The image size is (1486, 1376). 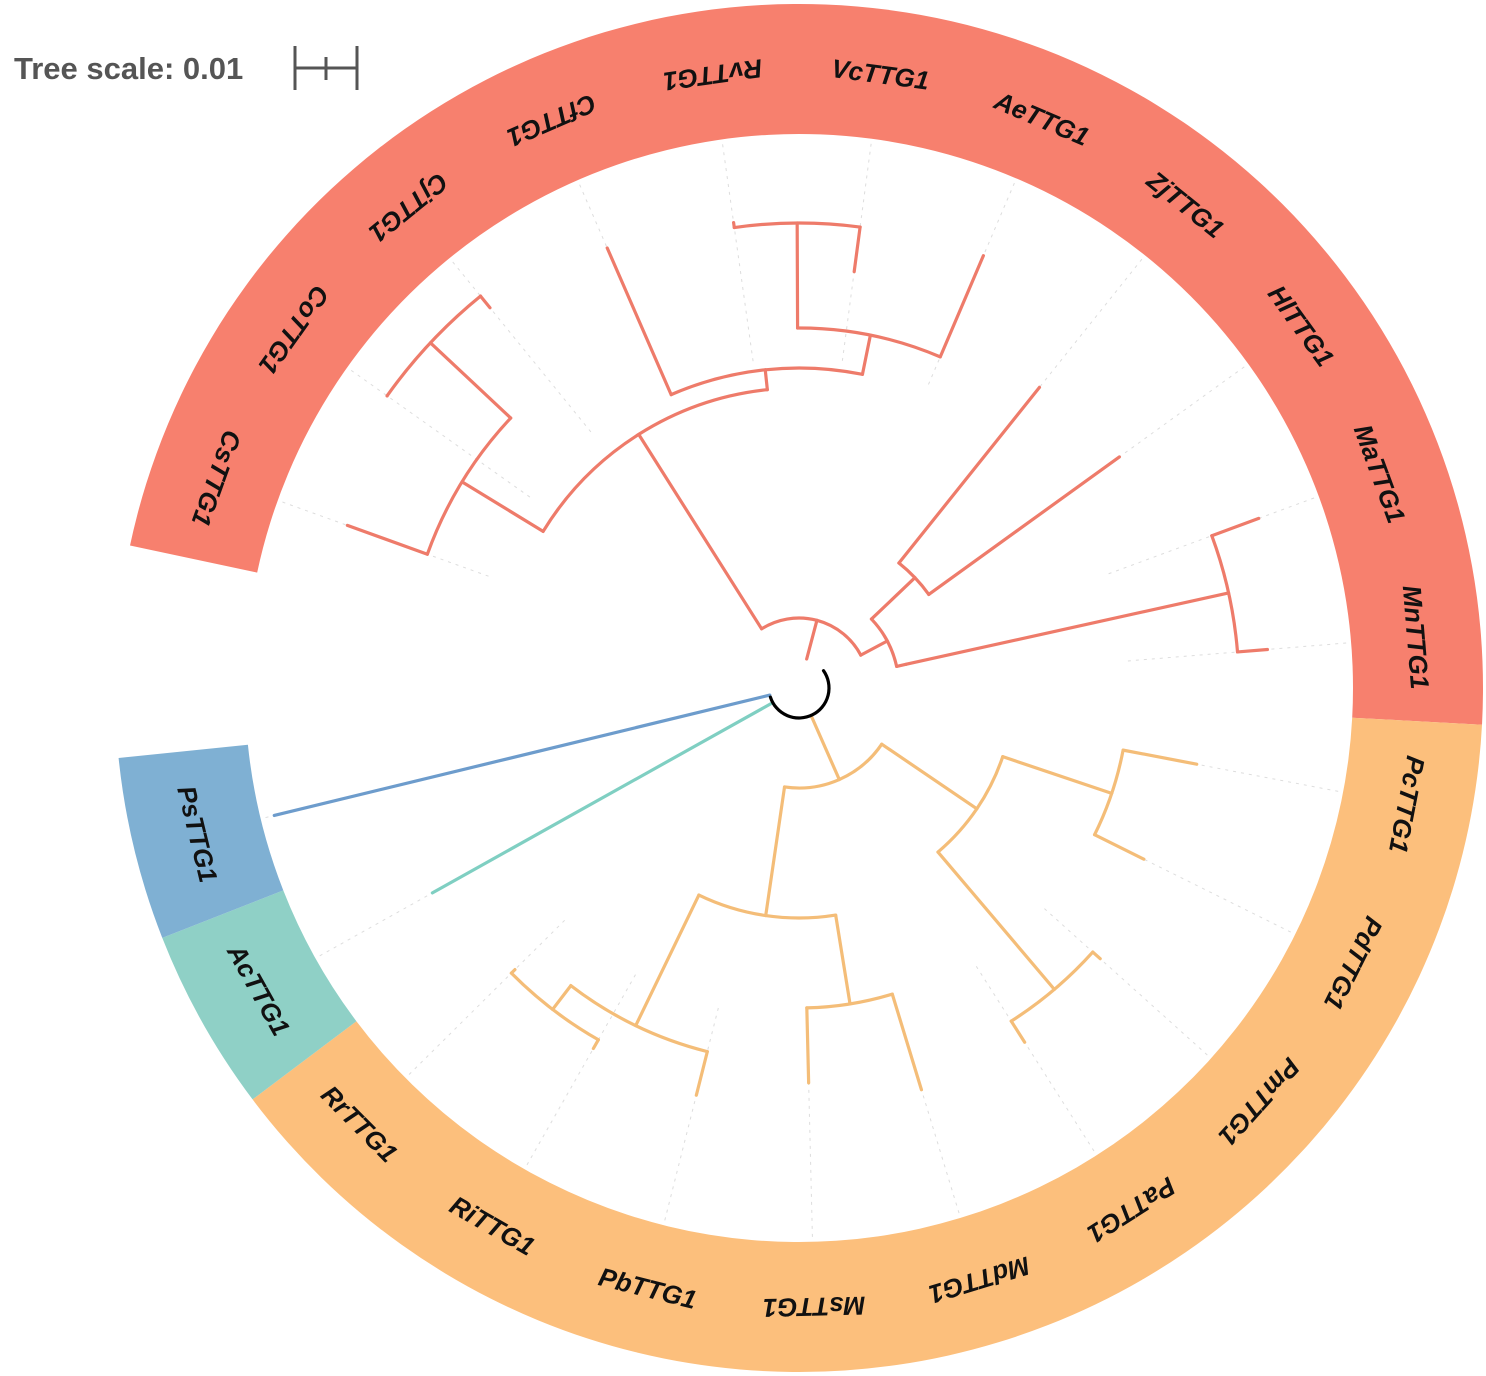 What do you see at coordinates (799, 694) in the screenshot?
I see `root-arc` at bounding box center [799, 694].